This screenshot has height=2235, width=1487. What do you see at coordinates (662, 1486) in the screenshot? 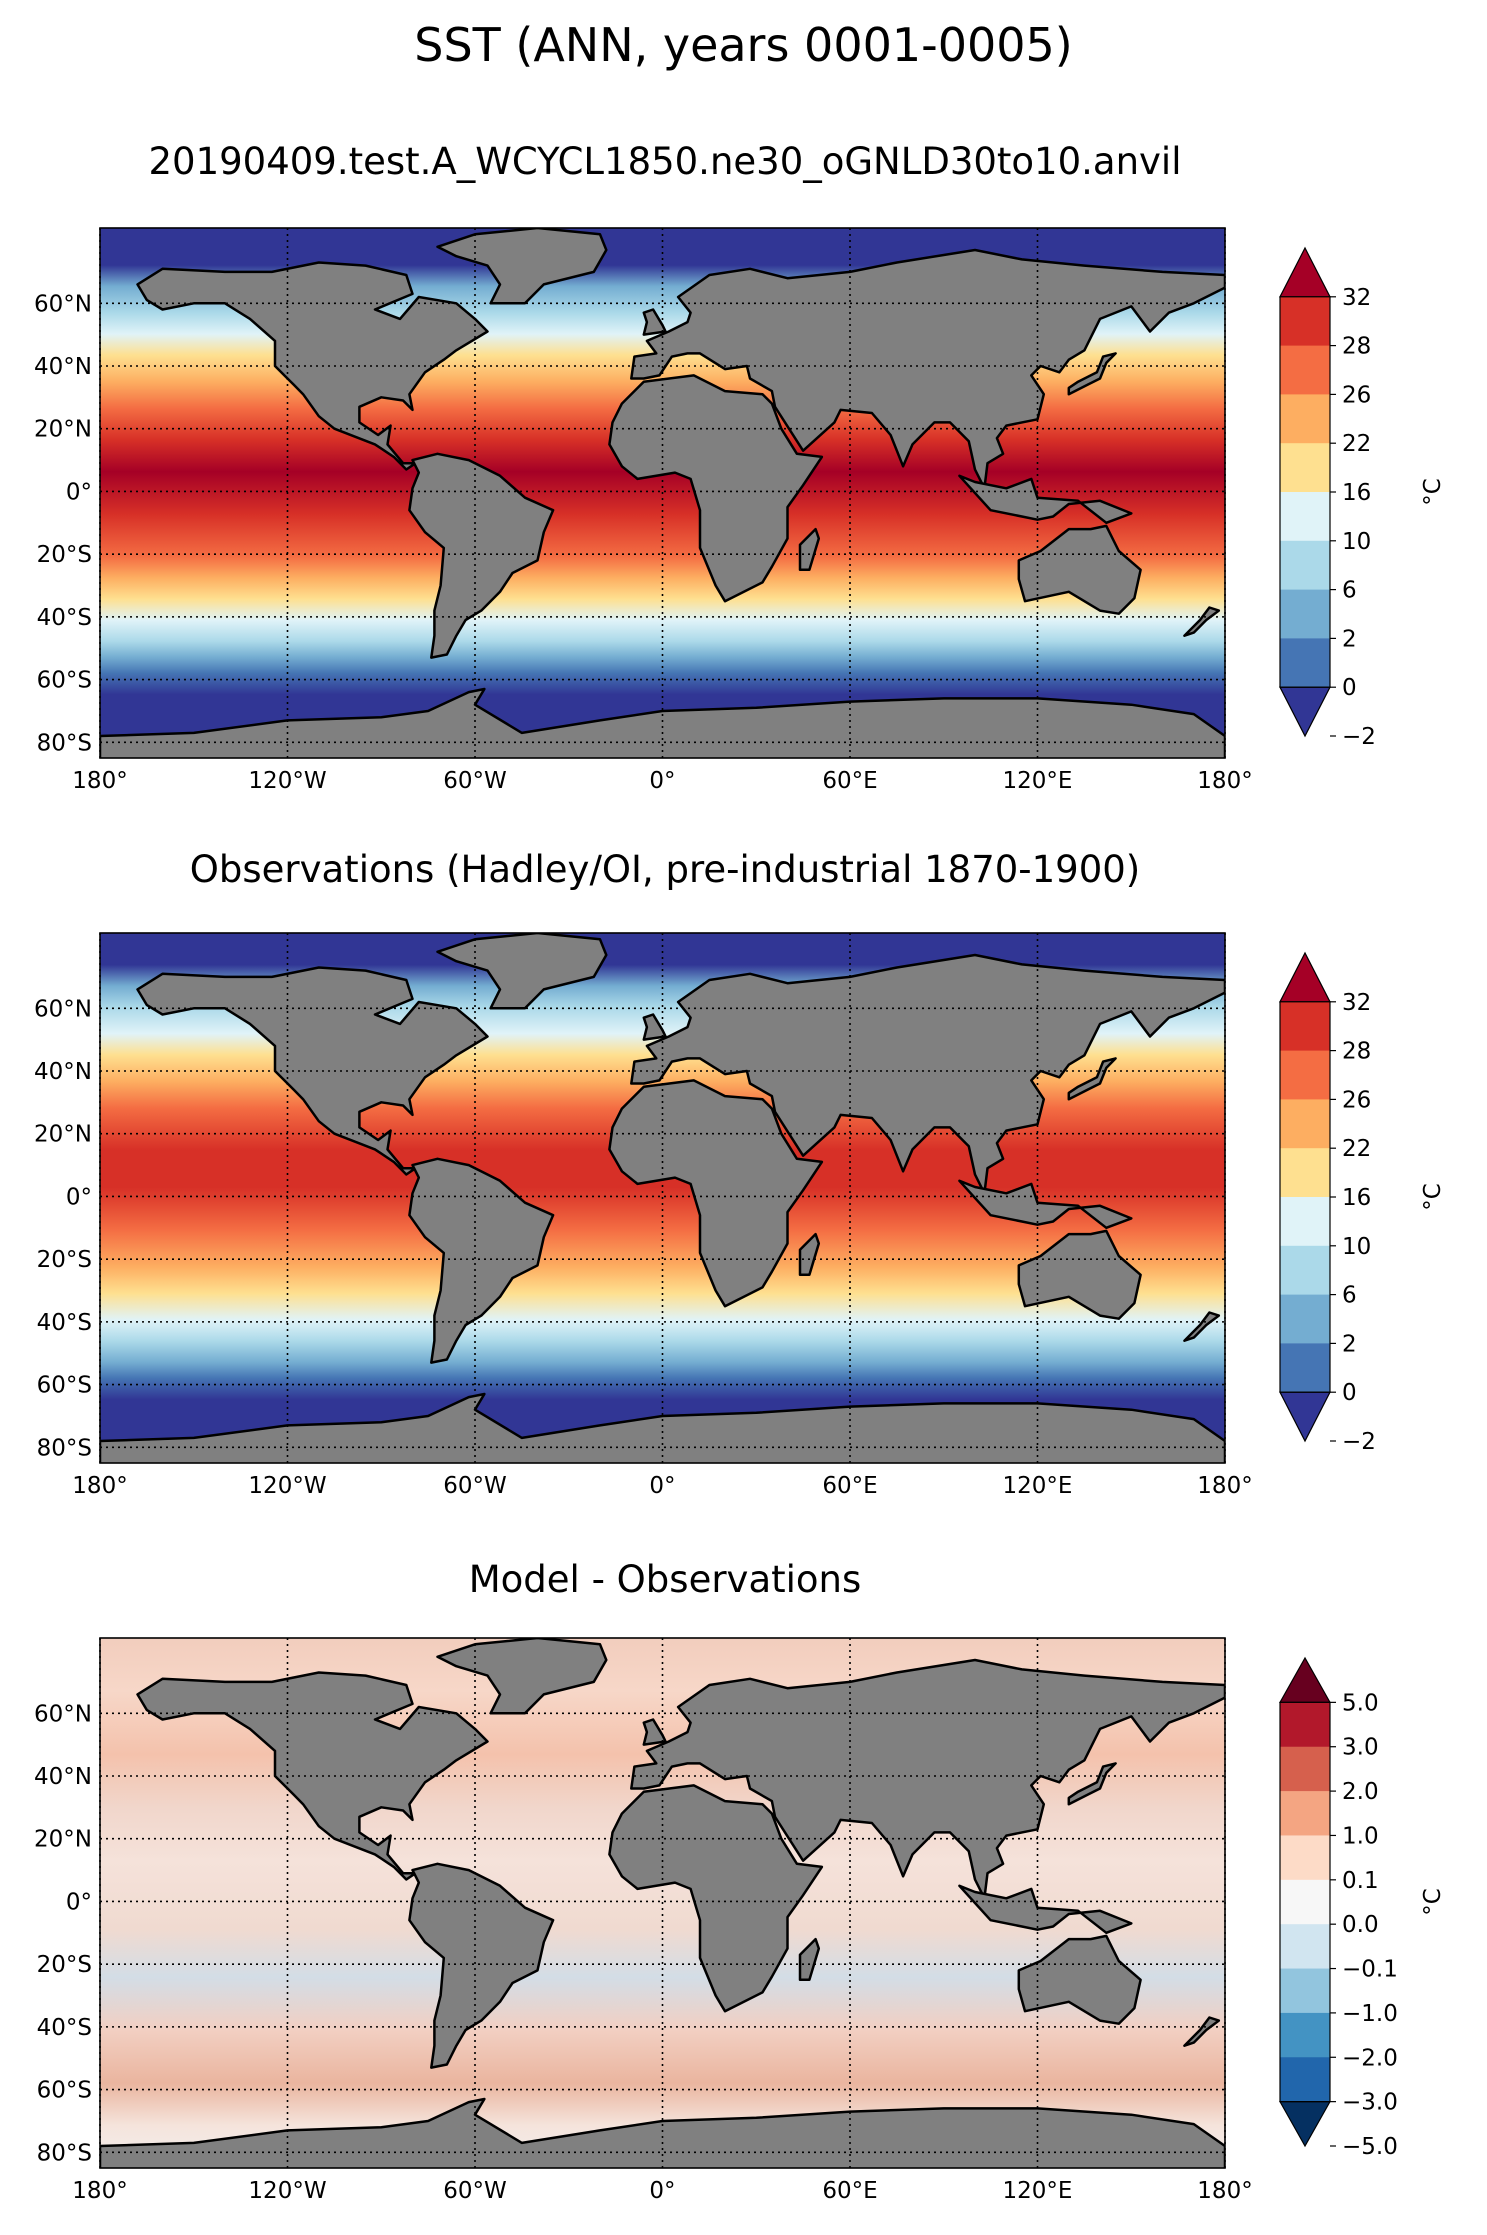
I see `lon-tick-label: 0°` at bounding box center [662, 1486].